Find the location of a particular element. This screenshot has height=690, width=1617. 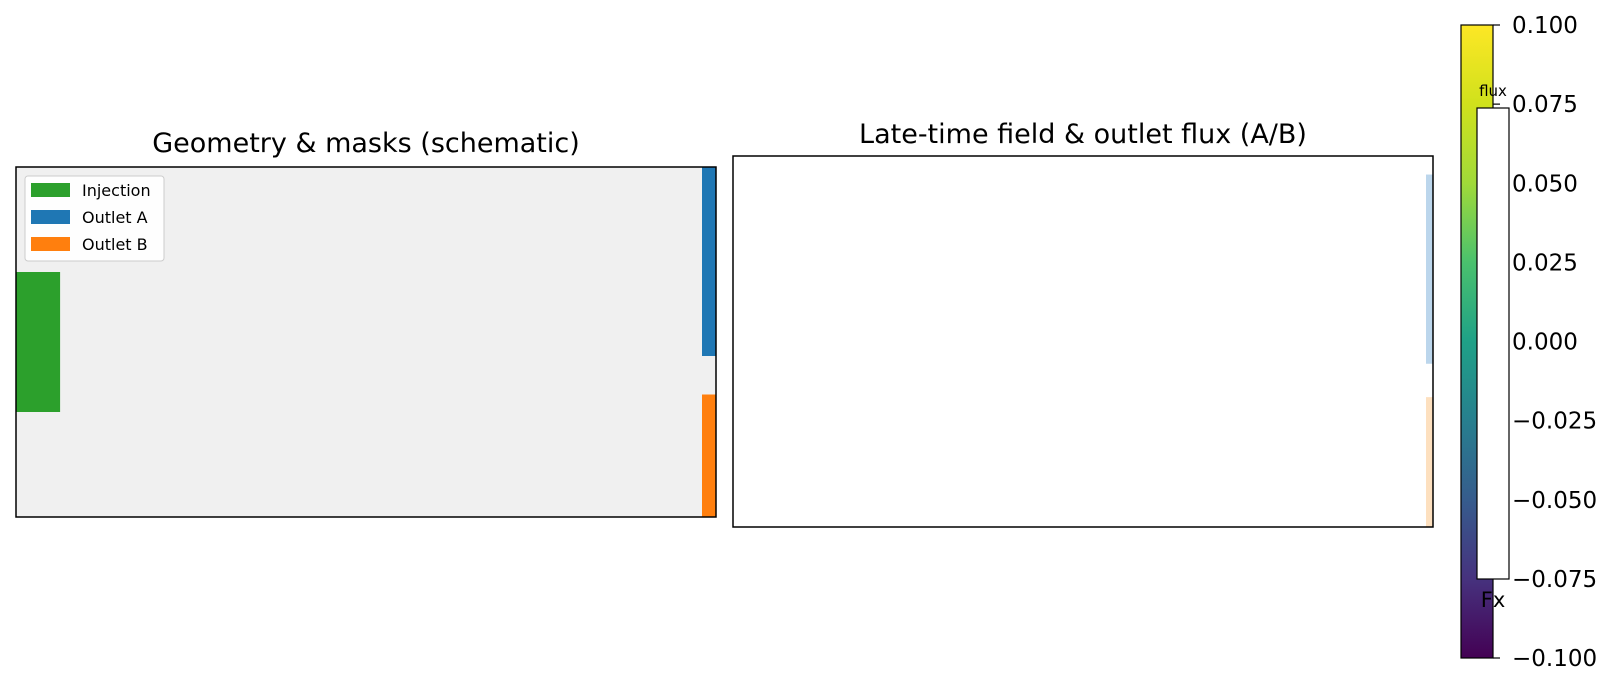

colorbar-tick-label: 0.050 is located at coordinates (1545, 184).